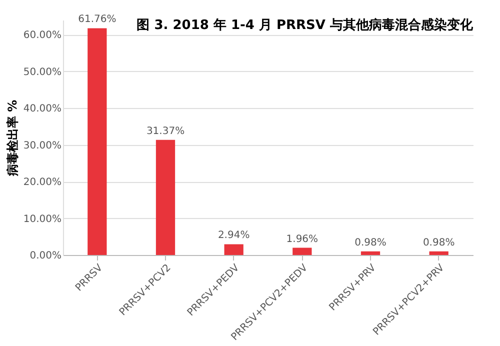  I want to click on data-label: 31.37%, so click(165, 131).